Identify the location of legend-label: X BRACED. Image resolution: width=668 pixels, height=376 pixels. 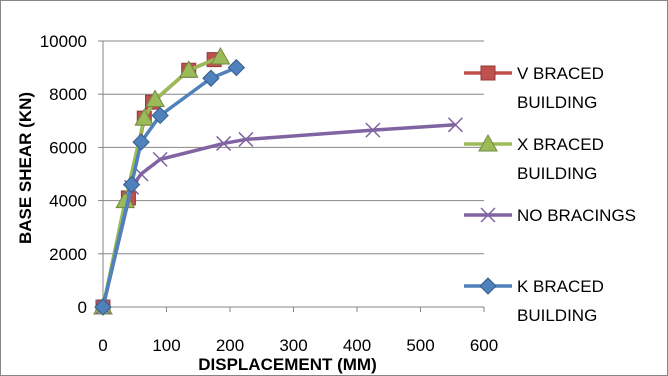
(560, 144).